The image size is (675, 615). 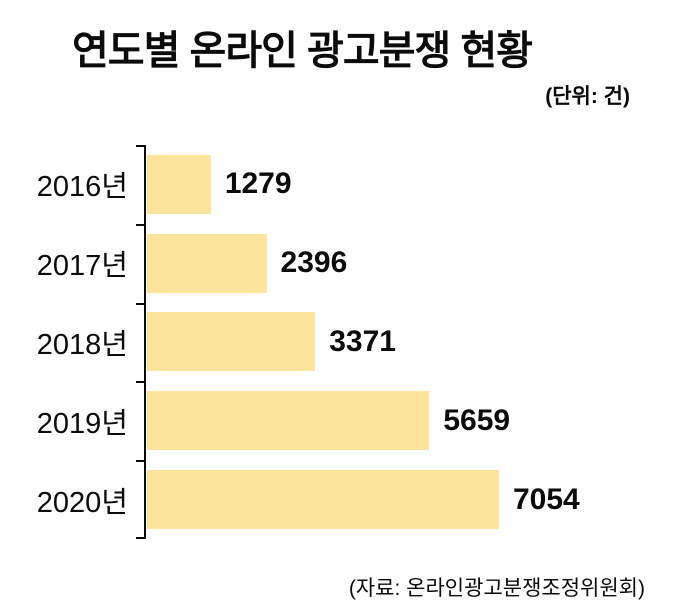 I want to click on y-axis-line, so click(x=145, y=342).